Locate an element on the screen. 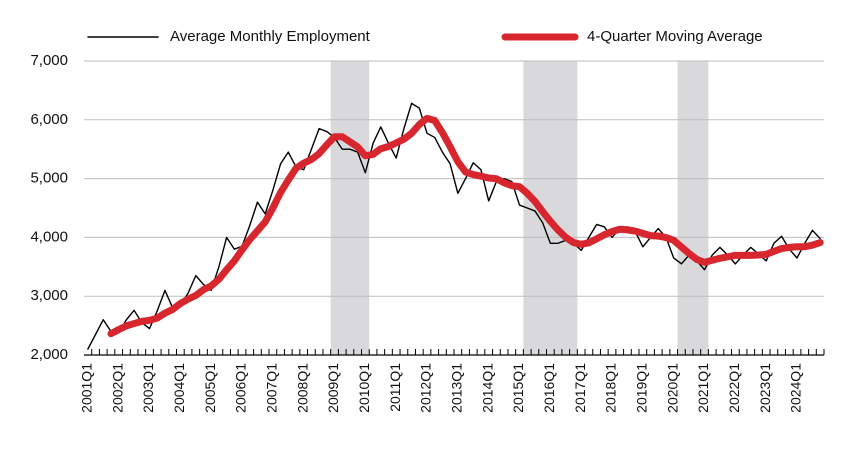  x-tick-label: 2006Q1 is located at coordinates (241, 388).